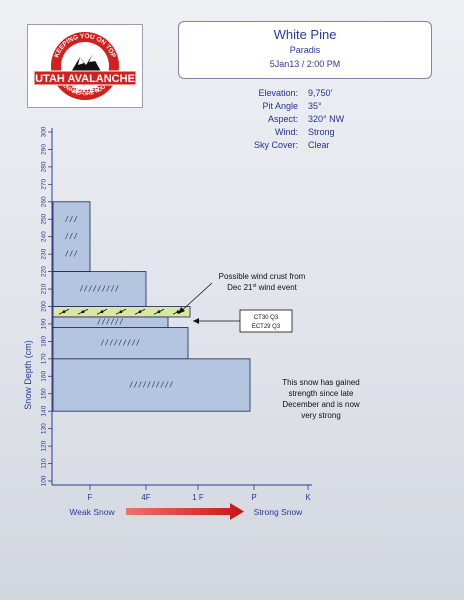 This screenshot has width=464, height=600. What do you see at coordinates (28, 375) in the screenshot?
I see `y-axis-label: Snow Depth (cm)` at bounding box center [28, 375].